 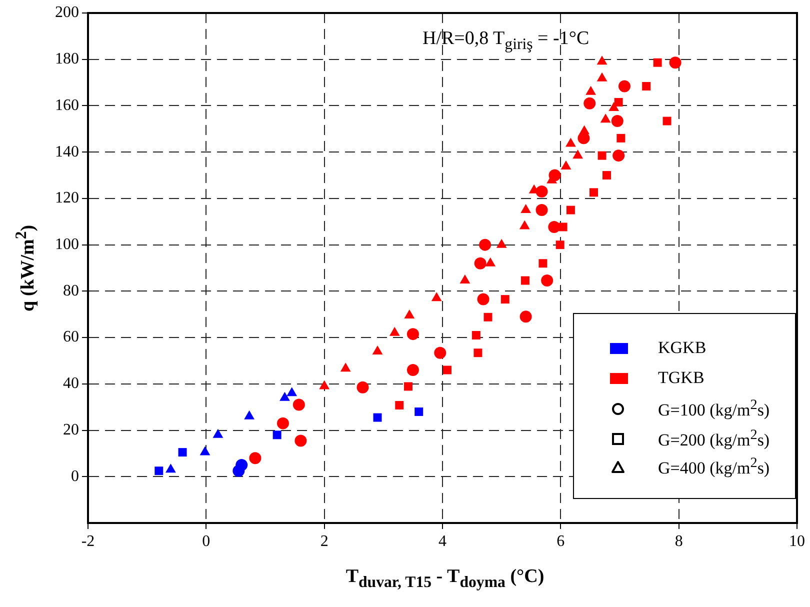 What do you see at coordinates (67, 59) in the screenshot?
I see `y-tick-label: 180` at bounding box center [67, 59].